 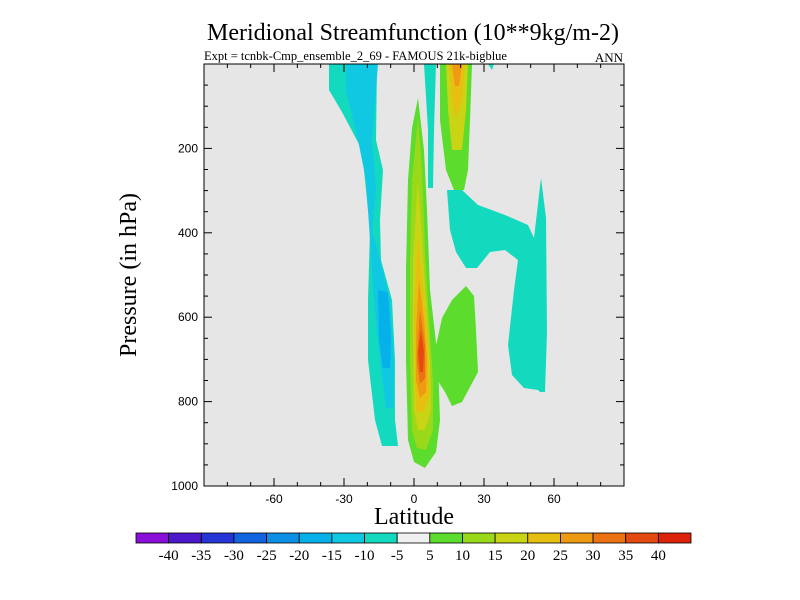 I want to click on y-axis-label: Pressure (in hPa), so click(x=129, y=275).